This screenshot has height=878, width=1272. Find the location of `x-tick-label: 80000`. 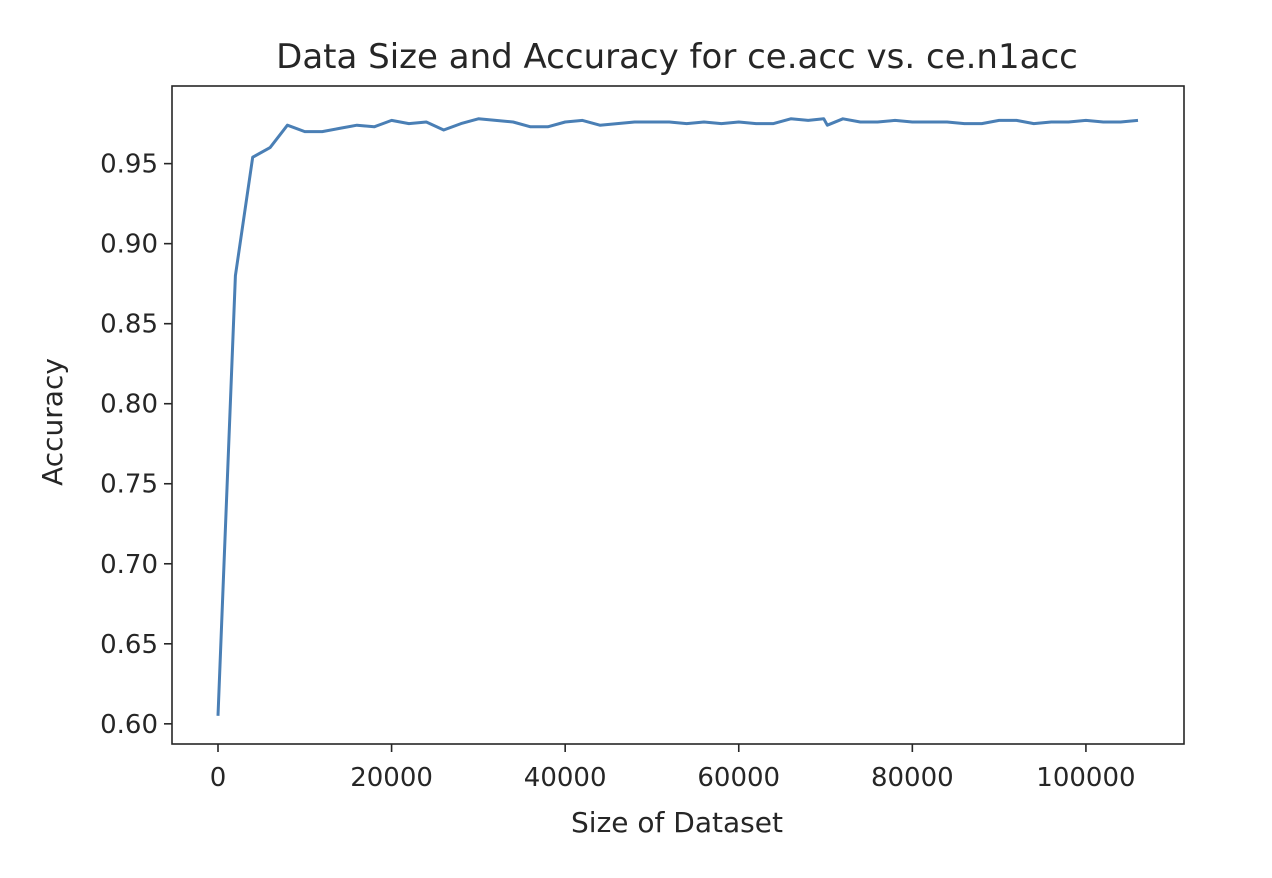

x-tick-label: 80000 is located at coordinates (912, 778).